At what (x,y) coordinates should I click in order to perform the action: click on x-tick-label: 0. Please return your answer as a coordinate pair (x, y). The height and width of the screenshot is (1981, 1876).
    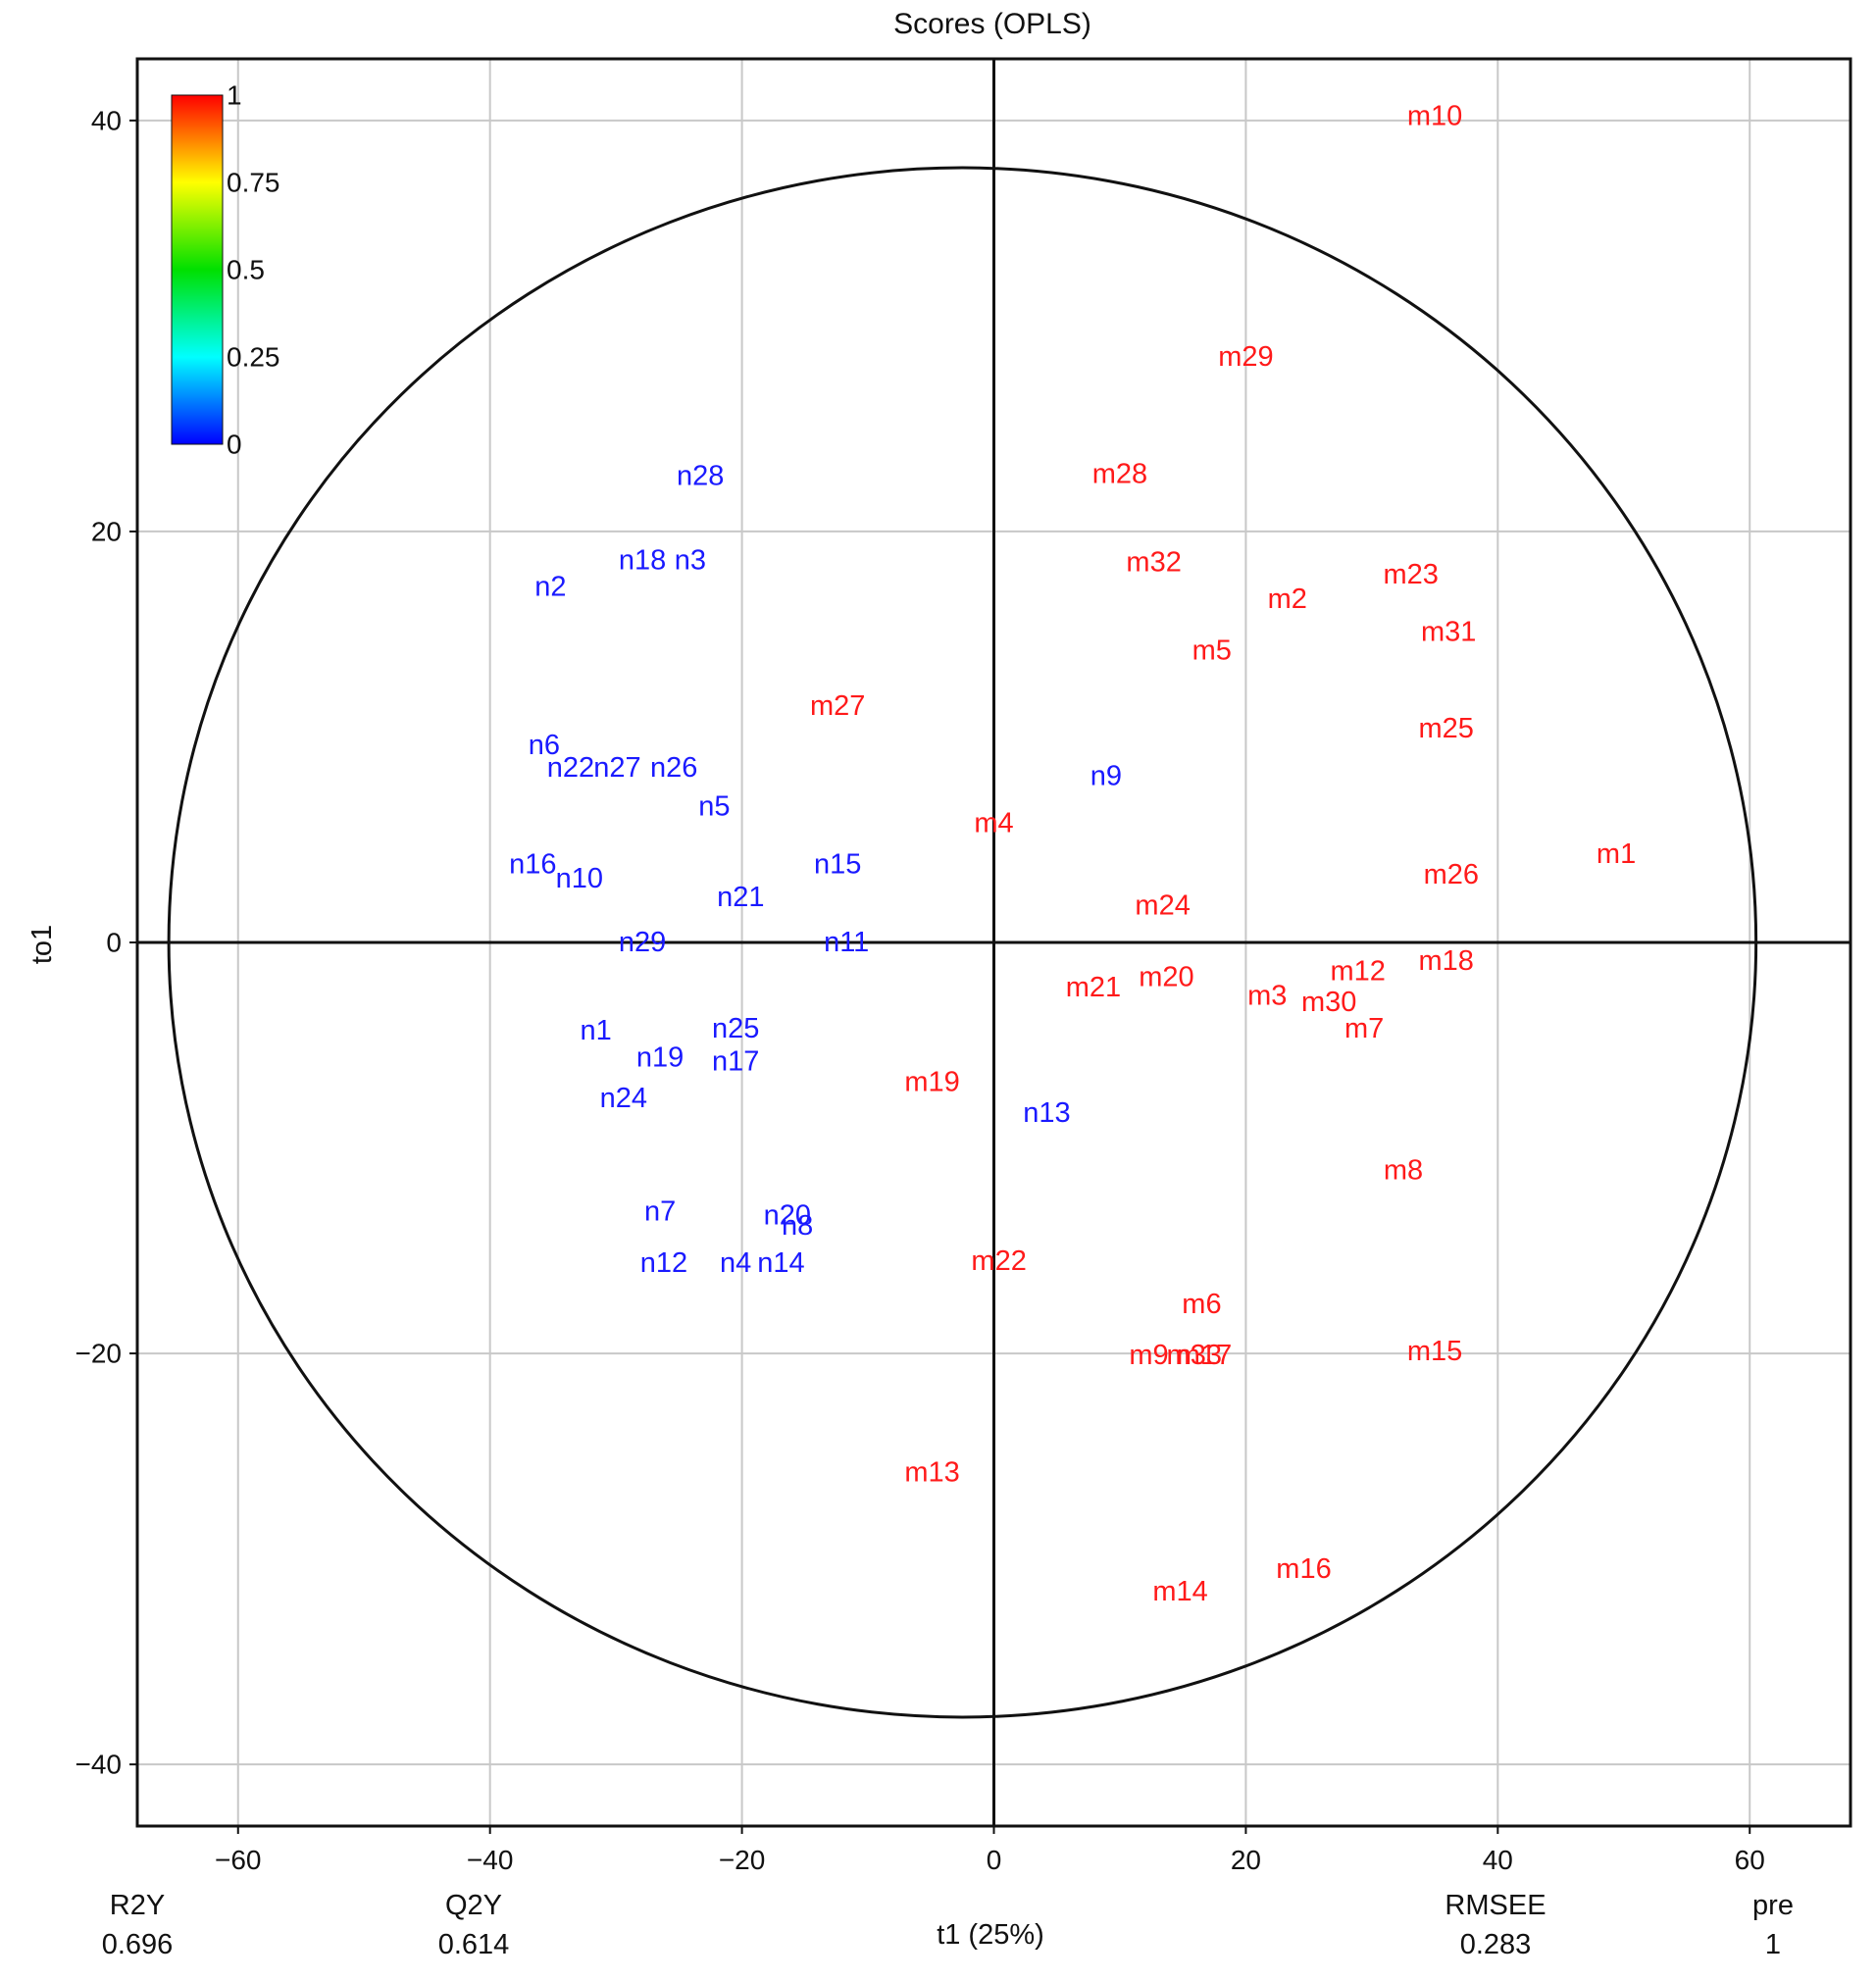
    Looking at the image, I should click on (994, 1860).